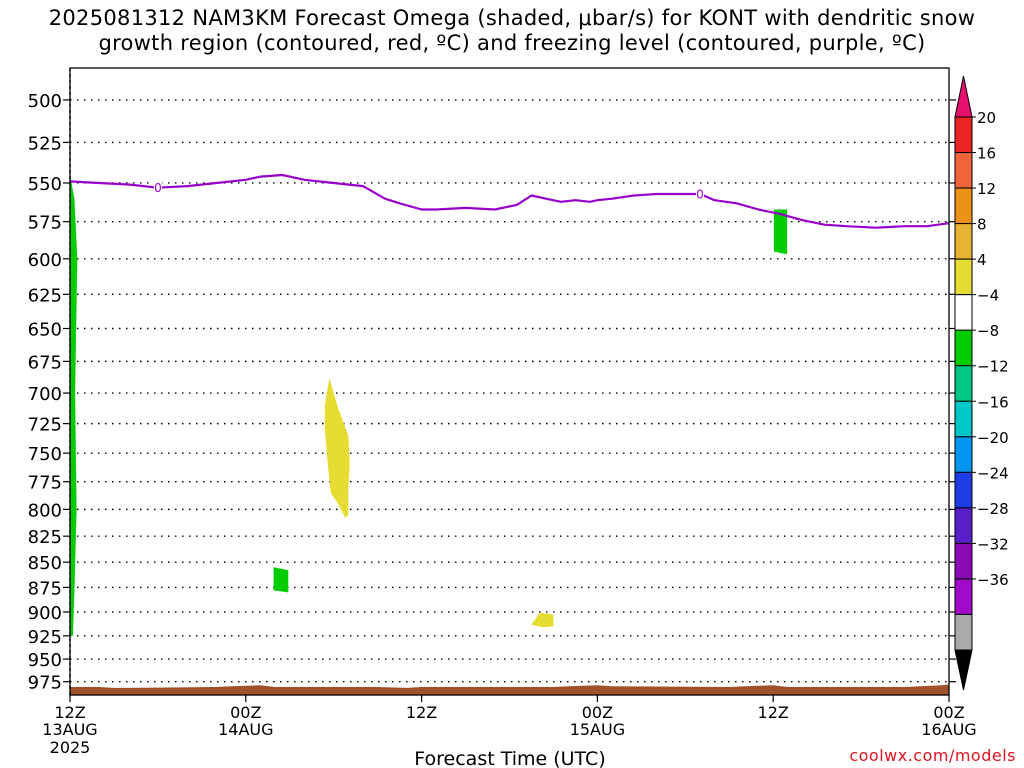 This screenshot has width=1024, height=768. I want to click on y-tick-label: 575, so click(45, 223).